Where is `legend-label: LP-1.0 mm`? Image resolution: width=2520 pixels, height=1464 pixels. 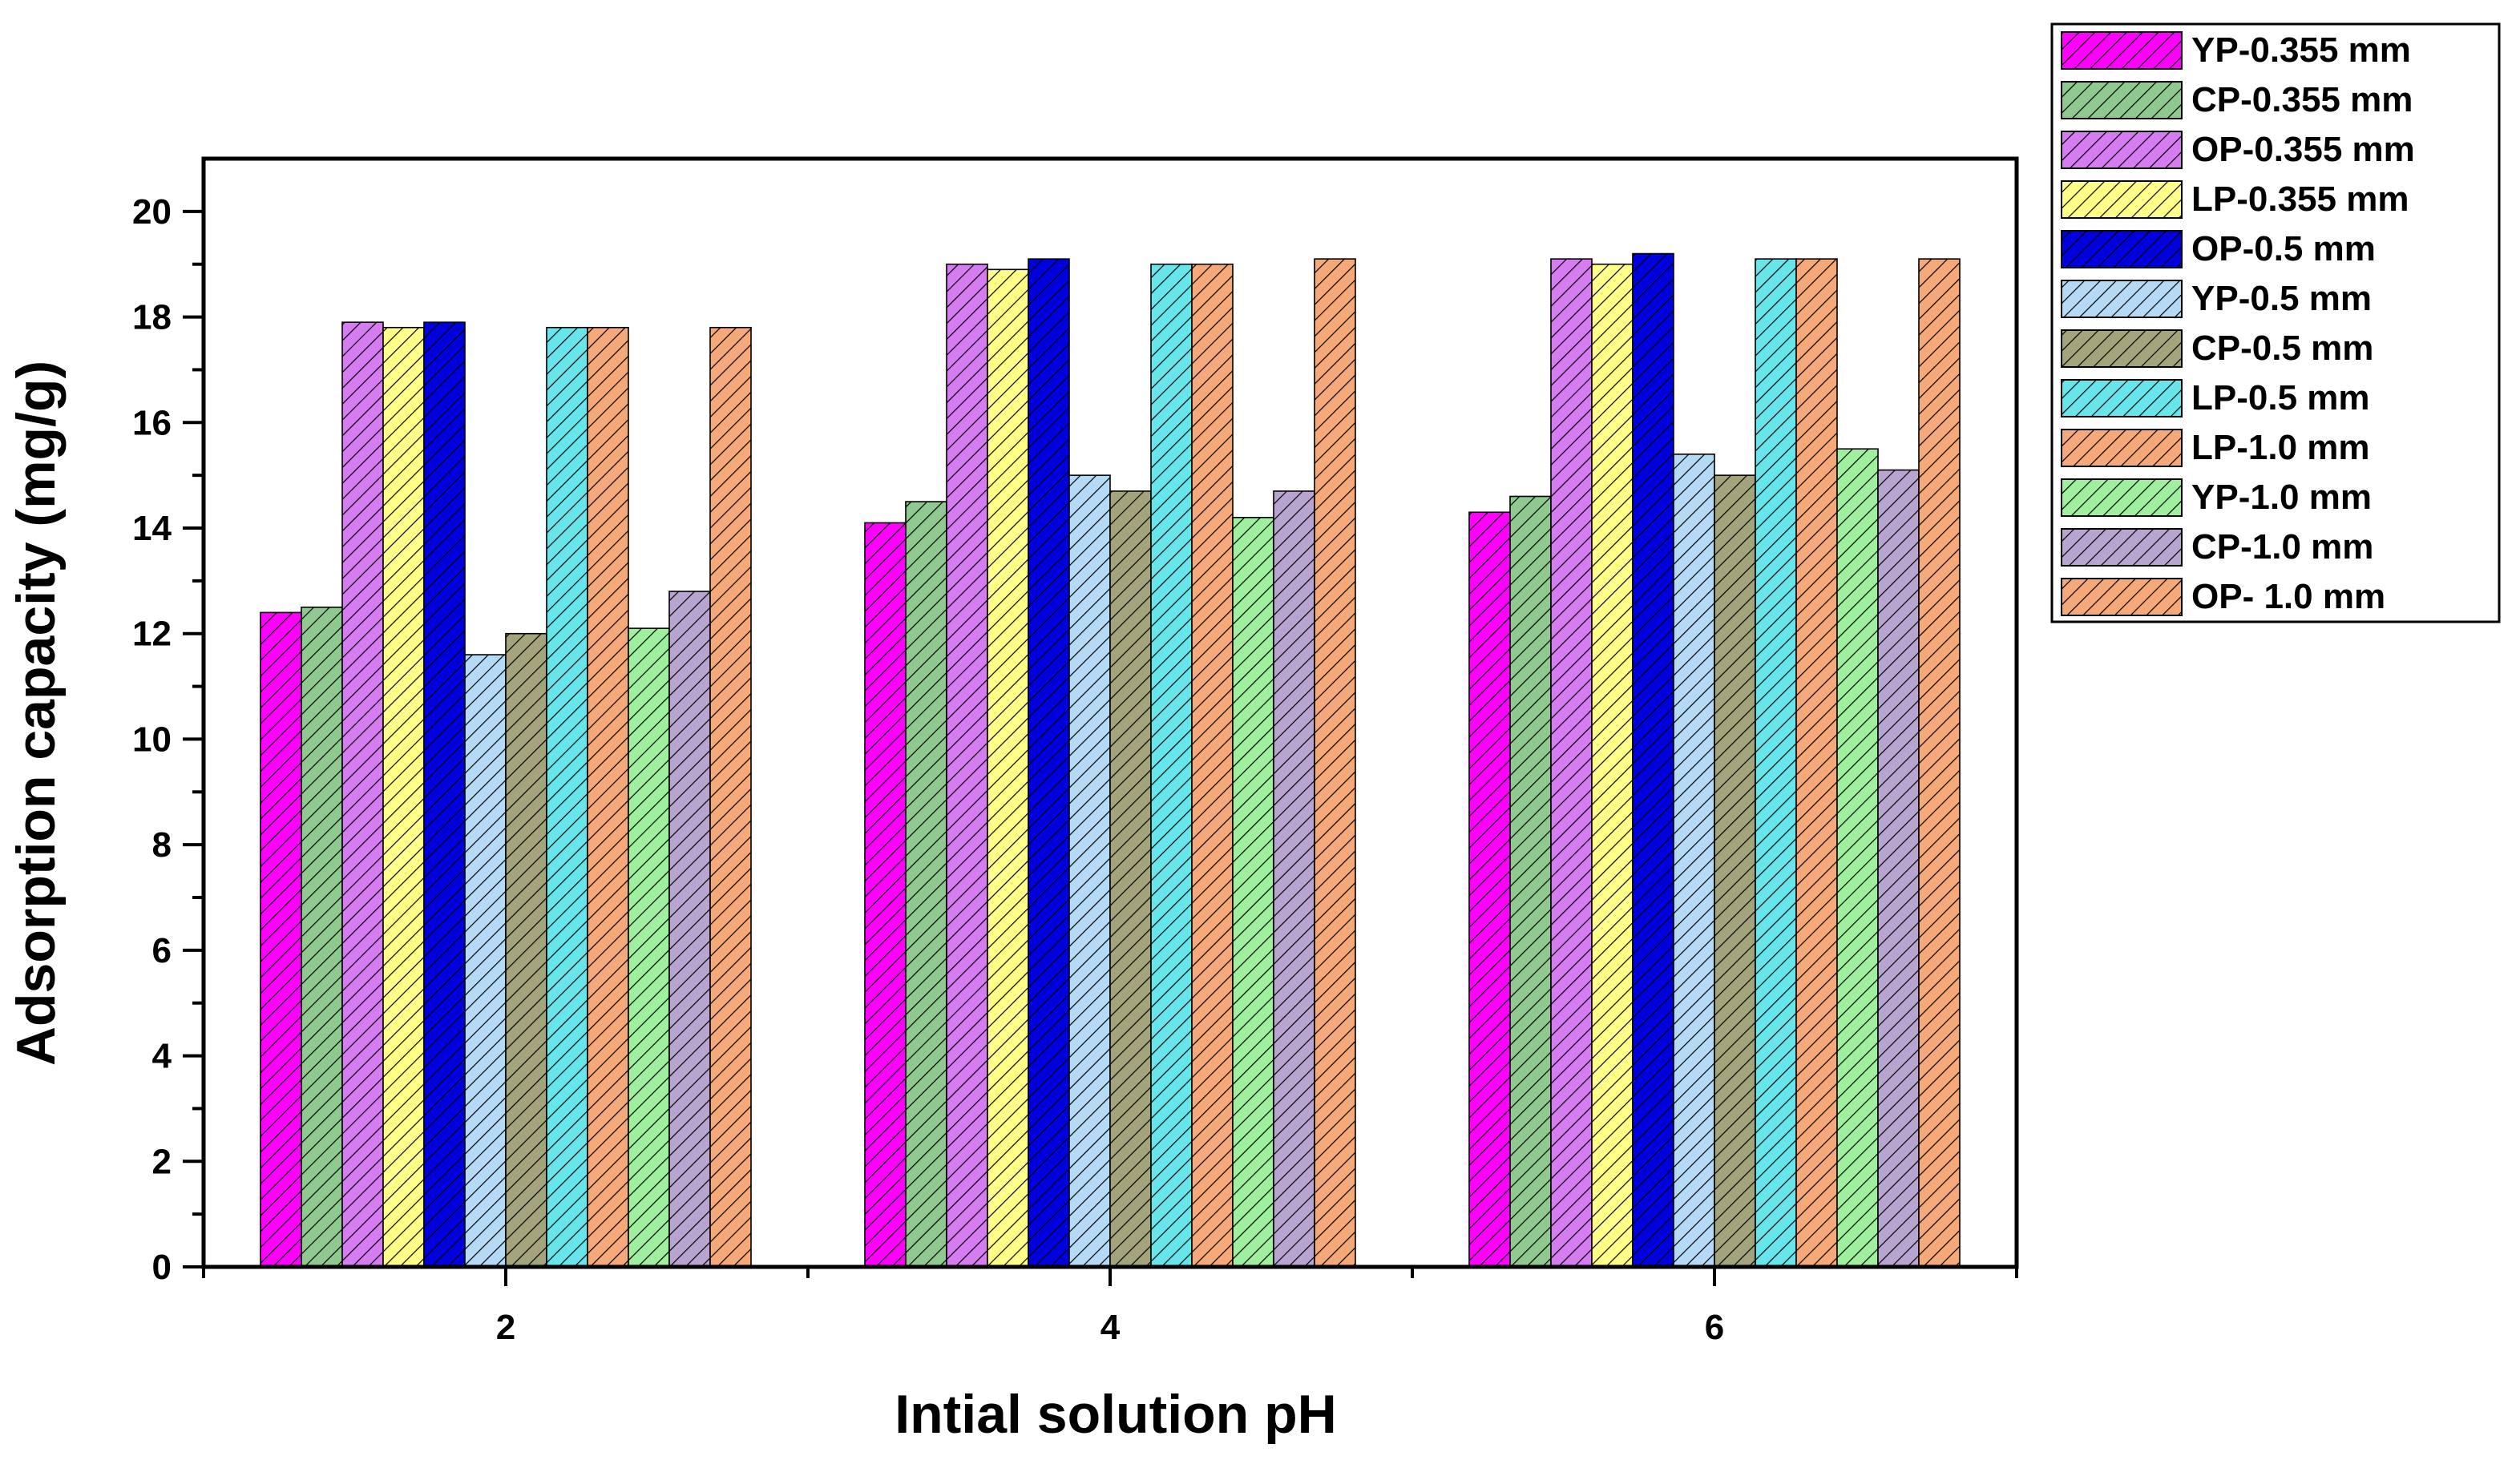 legend-label: LP-1.0 mm is located at coordinates (2280, 447).